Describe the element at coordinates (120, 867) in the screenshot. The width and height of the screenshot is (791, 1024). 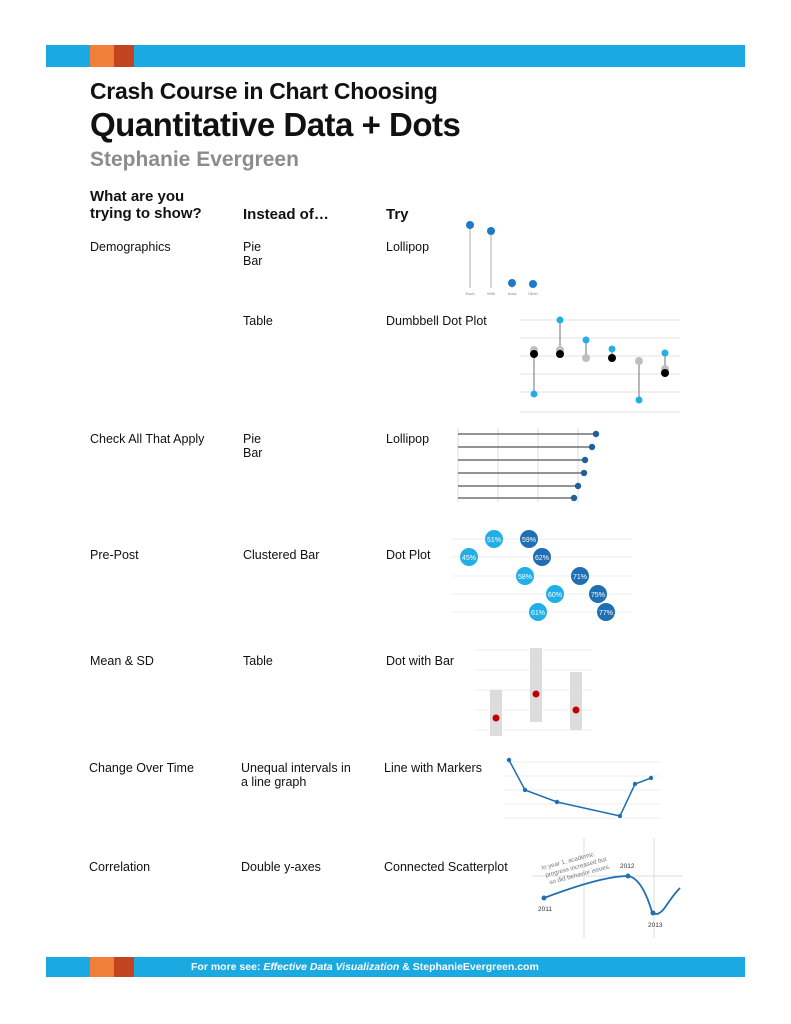
I see `row-correlation-show: Correlation` at that location.